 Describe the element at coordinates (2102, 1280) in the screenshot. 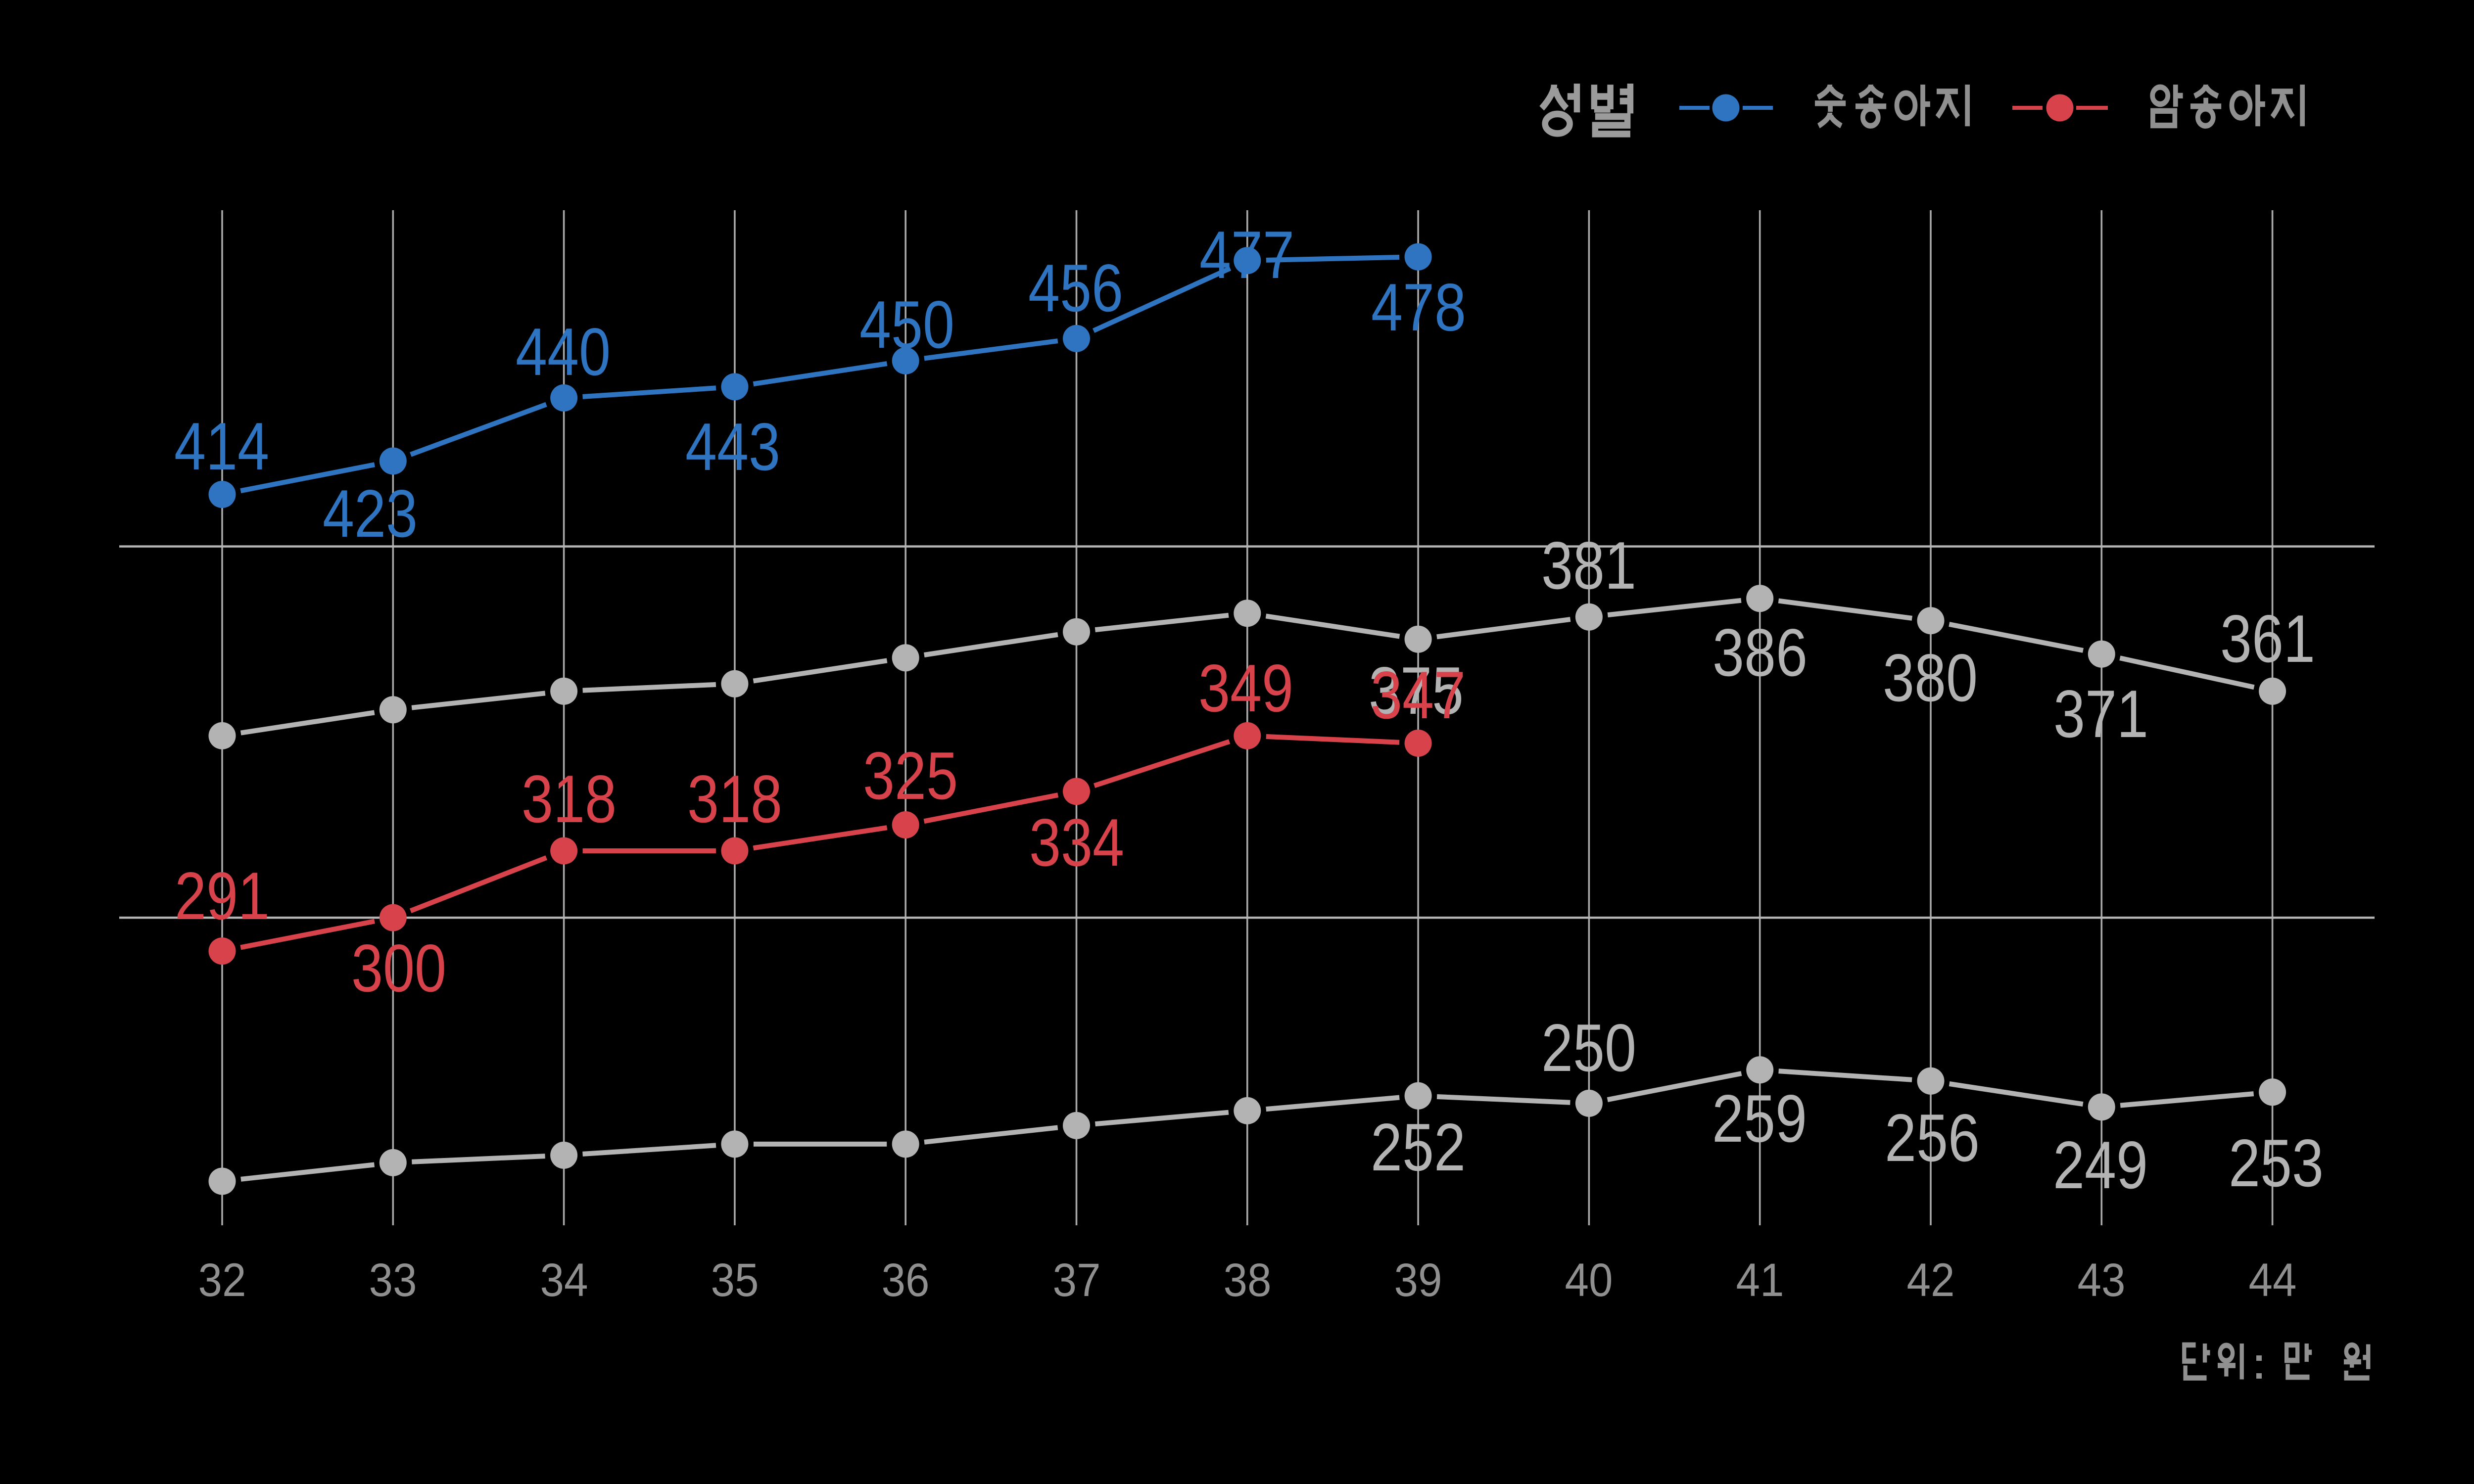

I see `svg-text: 43` at that location.